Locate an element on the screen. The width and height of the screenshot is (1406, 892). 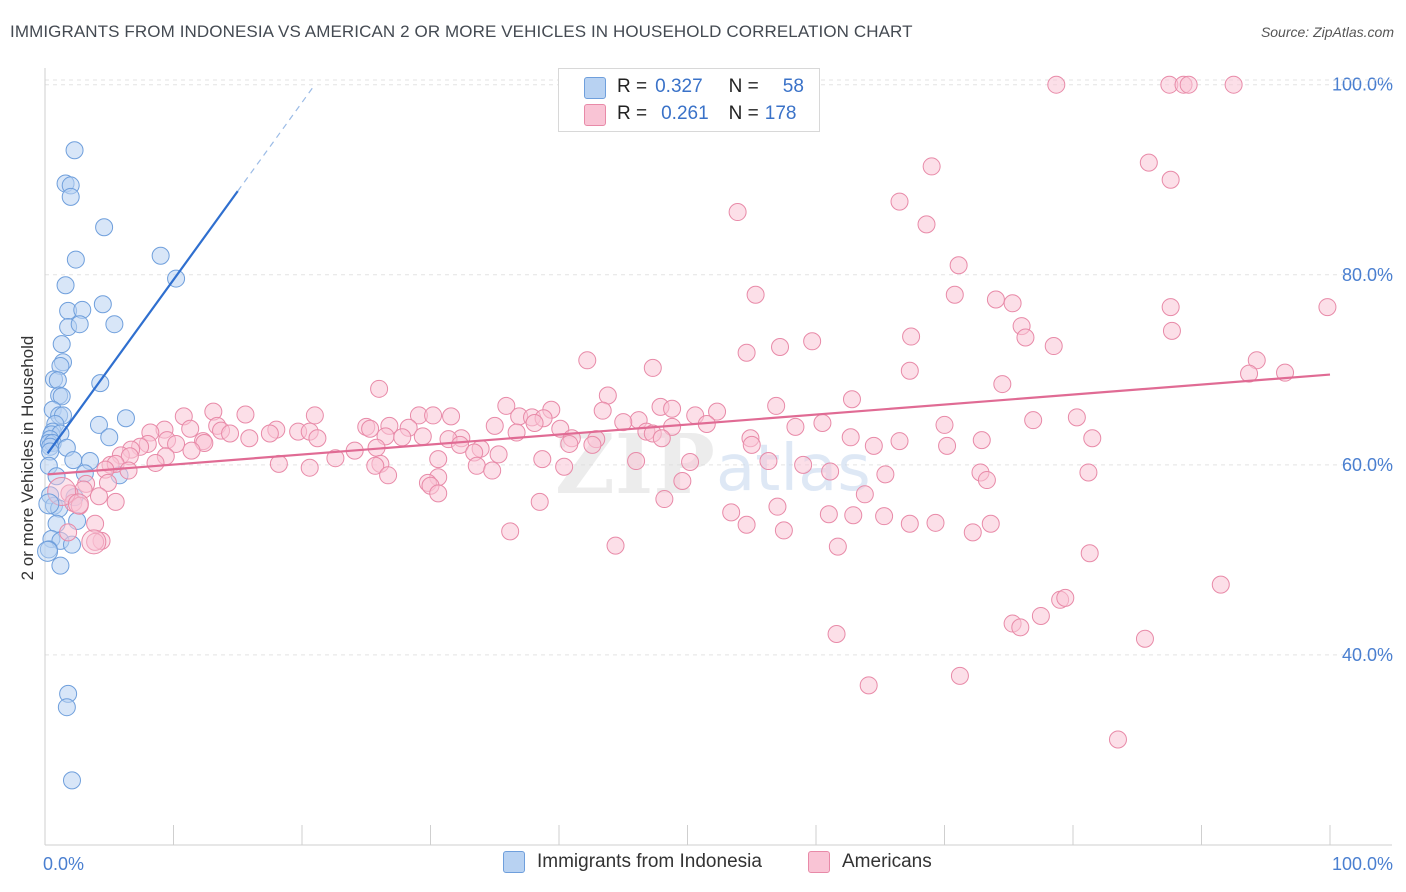
x-tick-label: 0.0% is located at coordinates (63, 864).